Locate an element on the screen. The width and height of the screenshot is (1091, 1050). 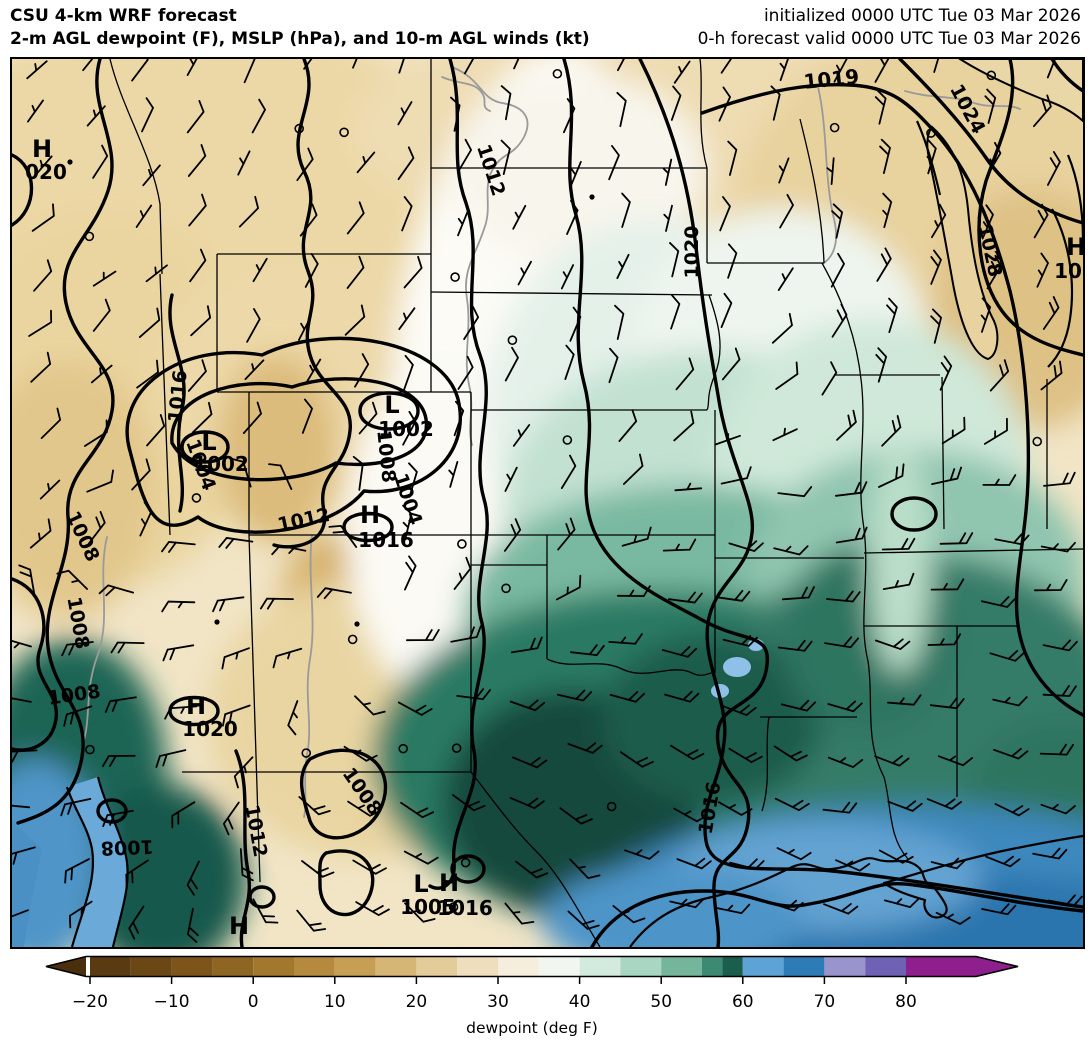
colorbar-ticks: −20 −10 0 10 20 30 40 50 60 70 80 is located at coordinates (494, 994).